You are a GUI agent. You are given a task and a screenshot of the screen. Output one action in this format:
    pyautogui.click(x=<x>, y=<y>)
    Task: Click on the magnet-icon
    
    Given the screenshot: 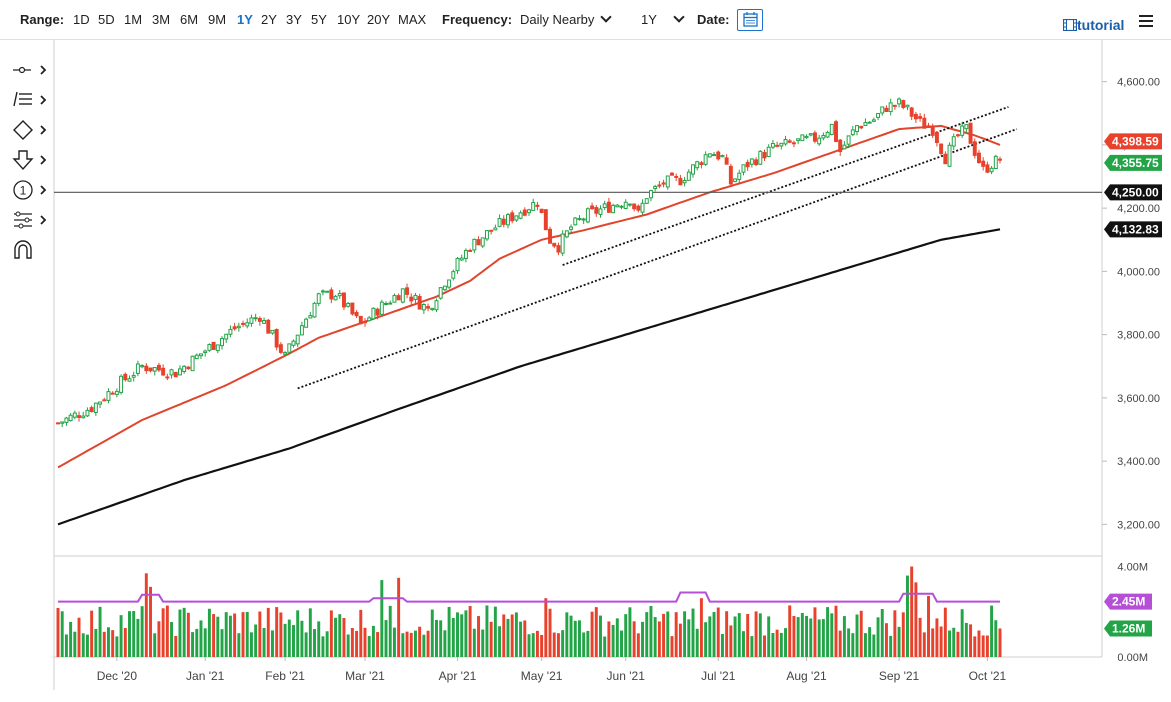 What is the action you would take?
    pyautogui.click(x=23, y=249)
    